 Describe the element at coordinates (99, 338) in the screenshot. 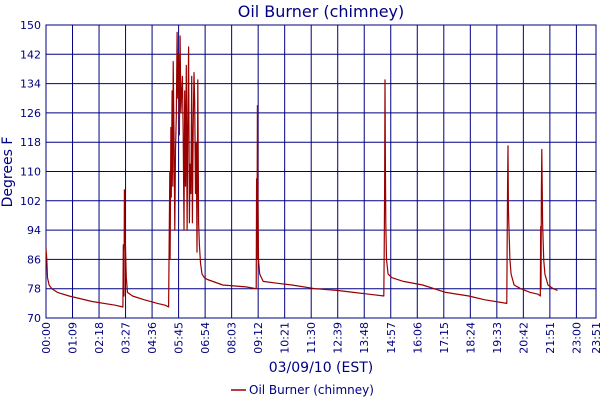

I see `x-tick-label: 02:18` at that location.